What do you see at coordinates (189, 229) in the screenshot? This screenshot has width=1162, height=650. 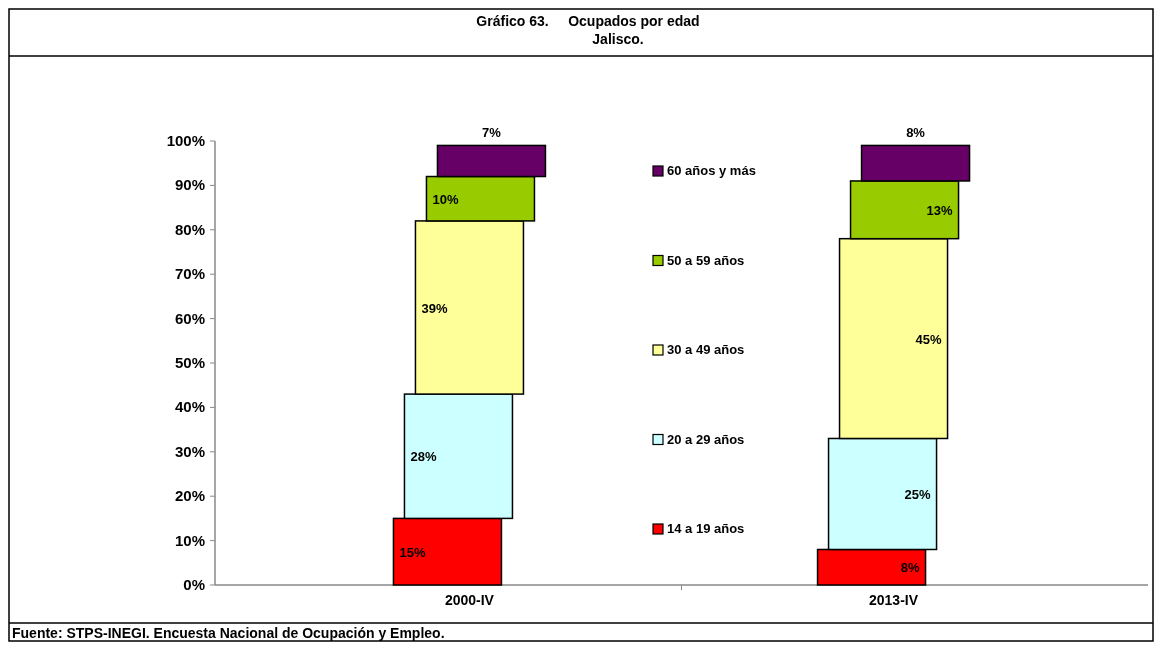 I see `y-tick-label: 80%` at bounding box center [189, 229].